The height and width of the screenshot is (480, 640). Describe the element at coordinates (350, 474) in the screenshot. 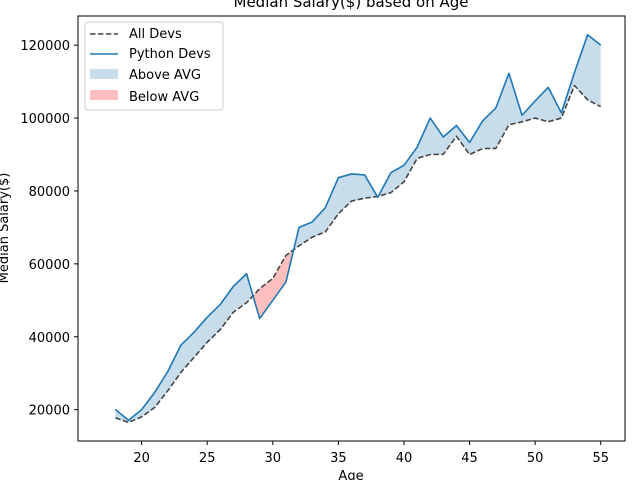

I see `x-axis-label: Age` at that location.